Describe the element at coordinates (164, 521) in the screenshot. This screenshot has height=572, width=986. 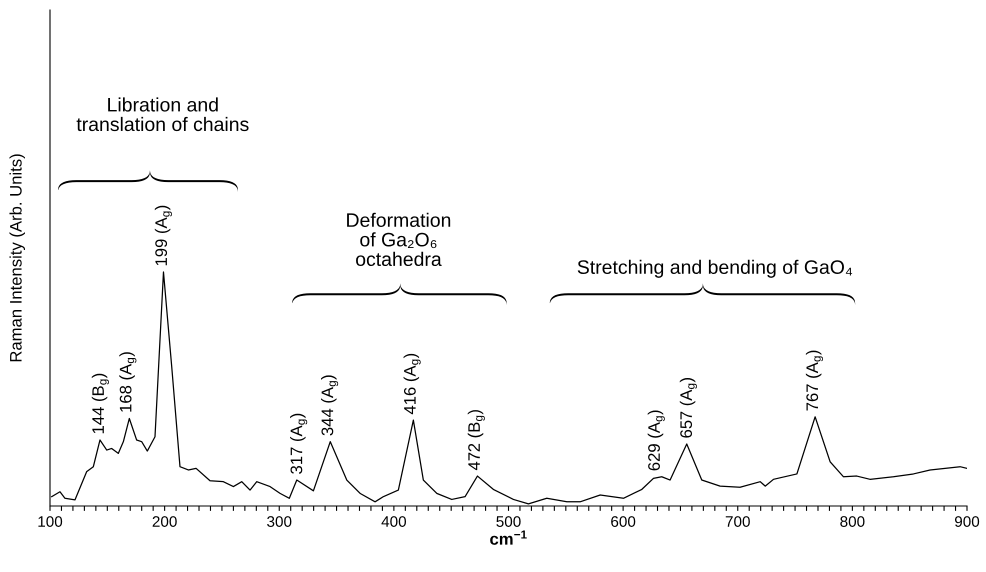
I see `x-tick-label: 200` at that location.